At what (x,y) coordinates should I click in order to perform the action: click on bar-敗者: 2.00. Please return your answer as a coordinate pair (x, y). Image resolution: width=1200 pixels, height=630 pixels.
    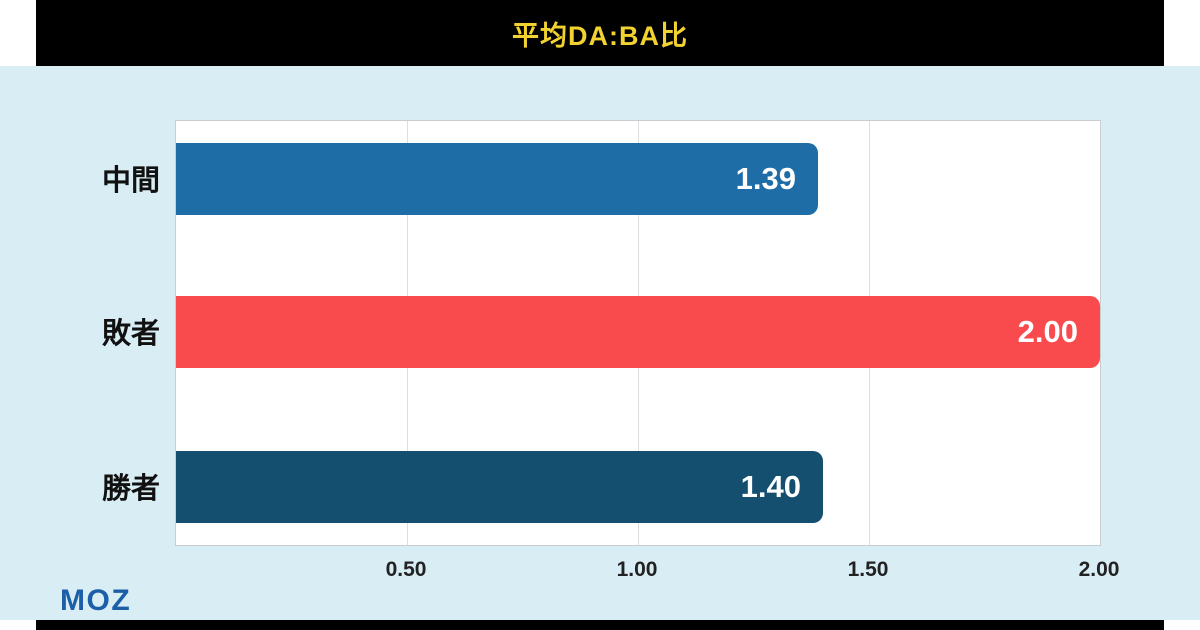
    Looking at the image, I should click on (638, 332).